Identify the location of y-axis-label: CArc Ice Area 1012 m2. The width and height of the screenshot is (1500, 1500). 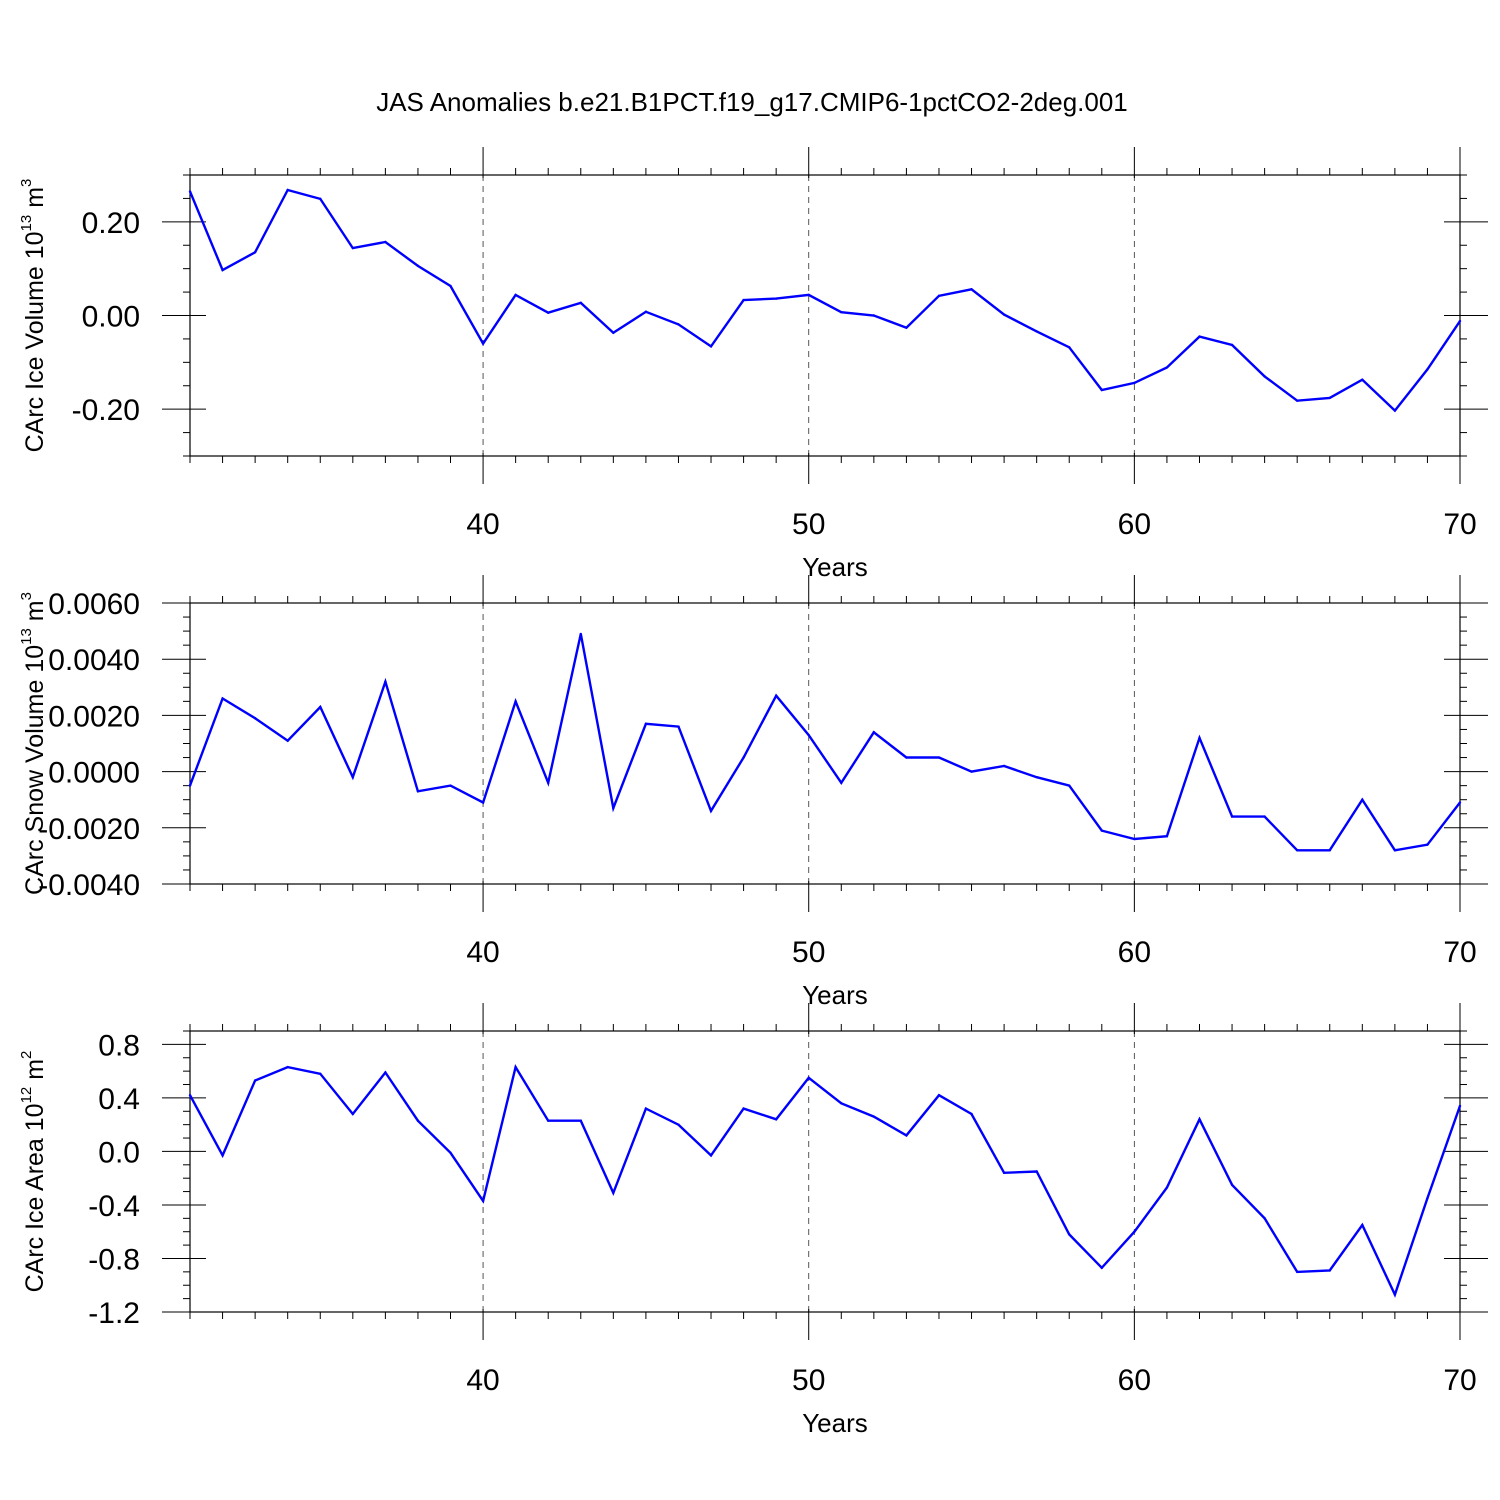
(33, 1172).